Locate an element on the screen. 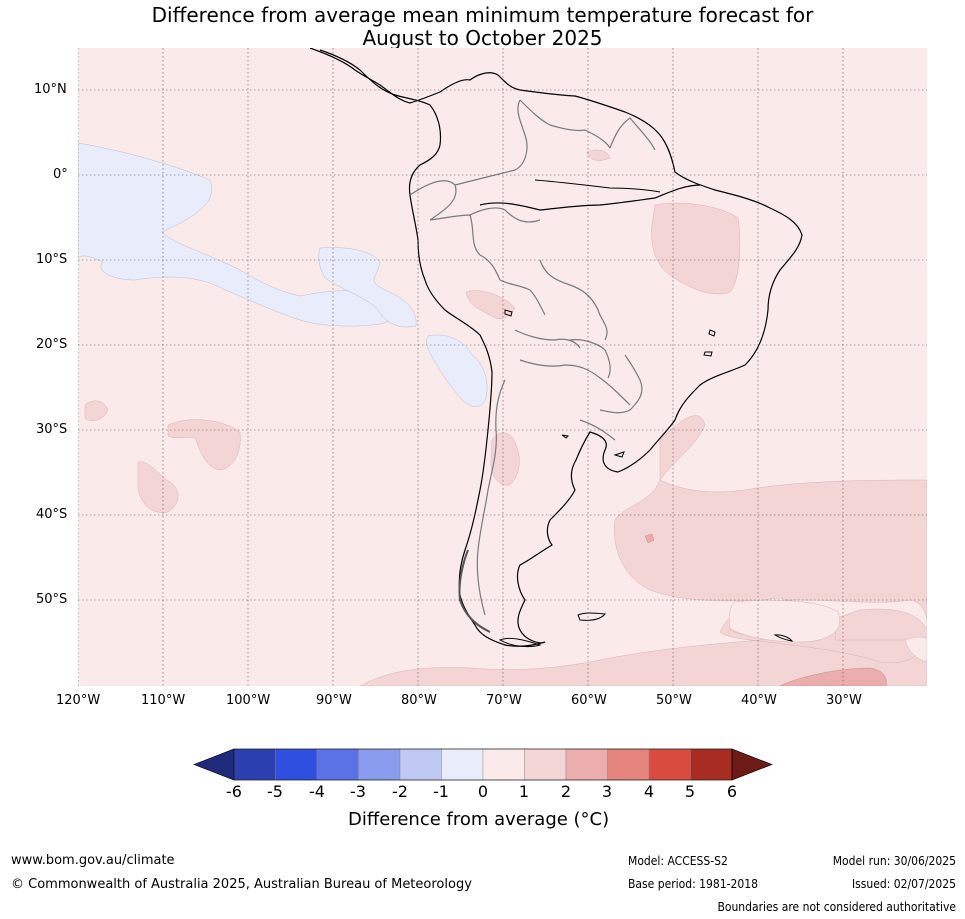 Image resolution: width=965 pixels, height=919 pixels. lon-label-110w: 110°W is located at coordinates (163, 700).